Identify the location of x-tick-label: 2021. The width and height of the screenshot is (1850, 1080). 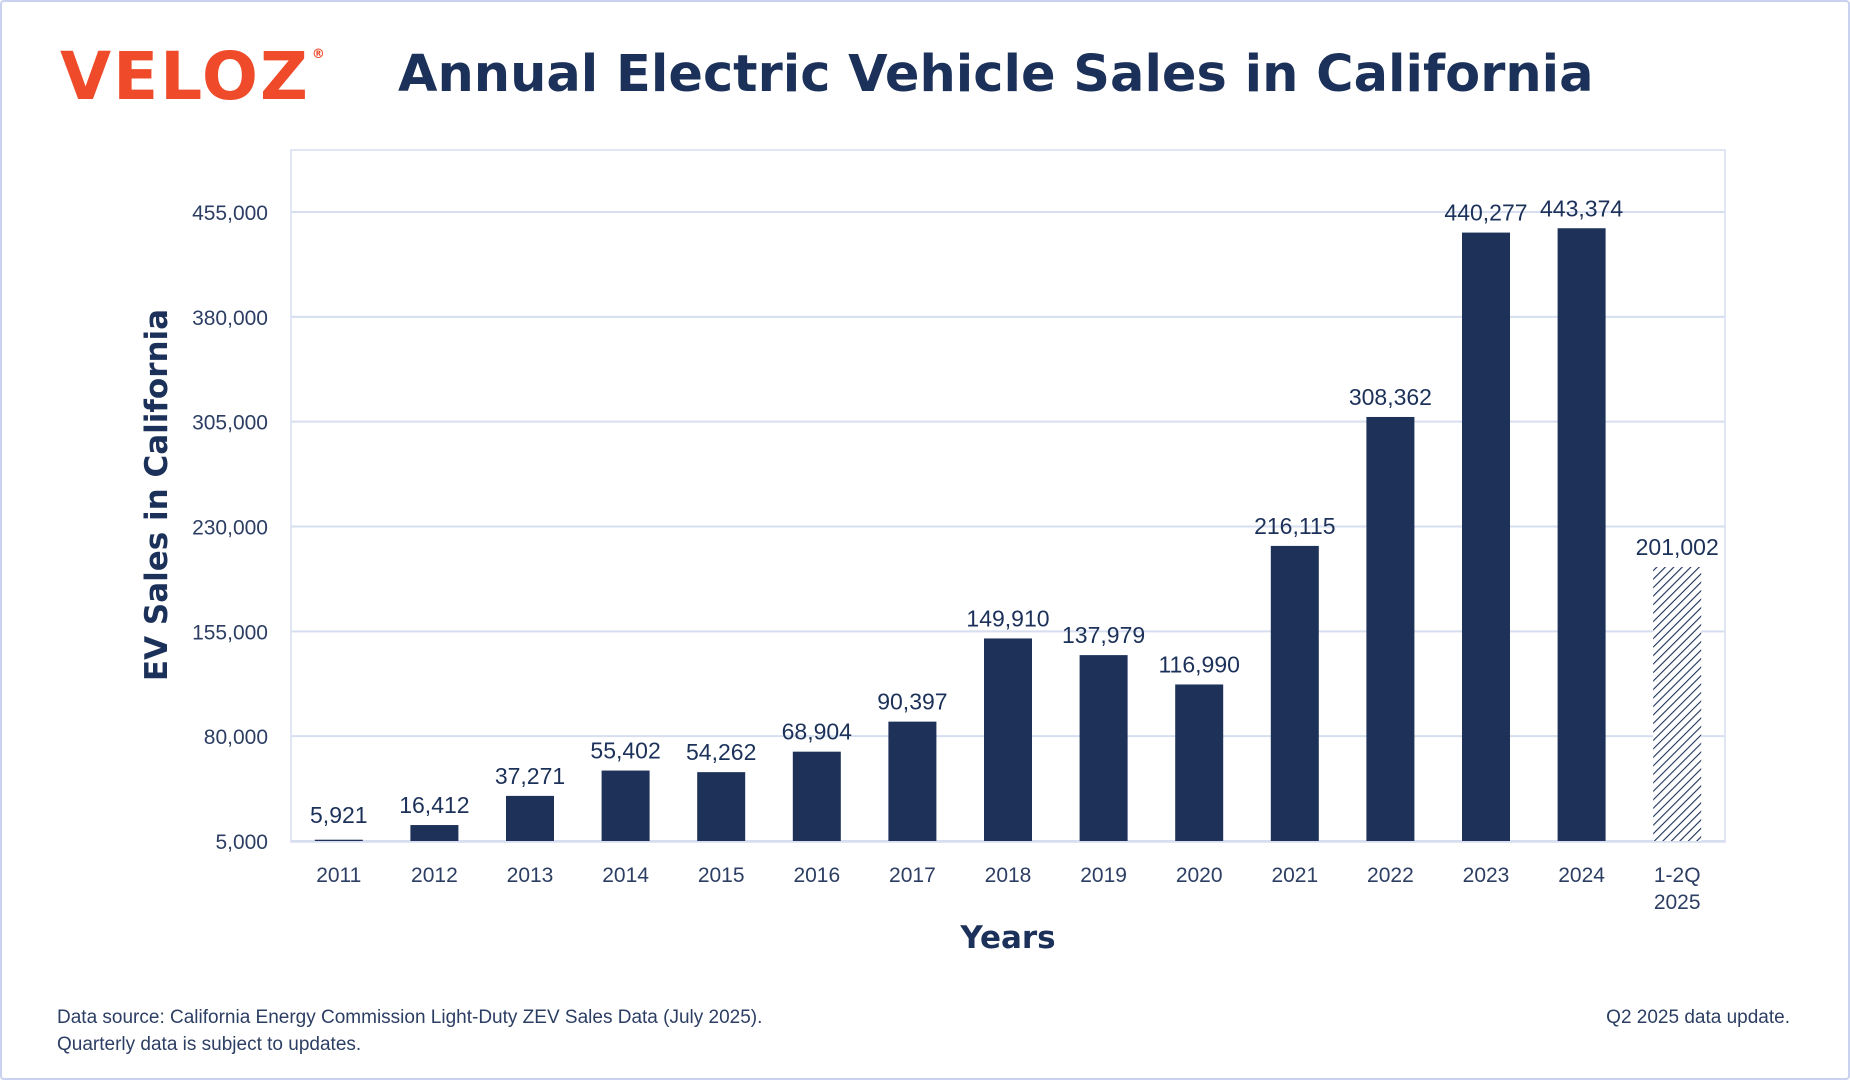
(1294, 875).